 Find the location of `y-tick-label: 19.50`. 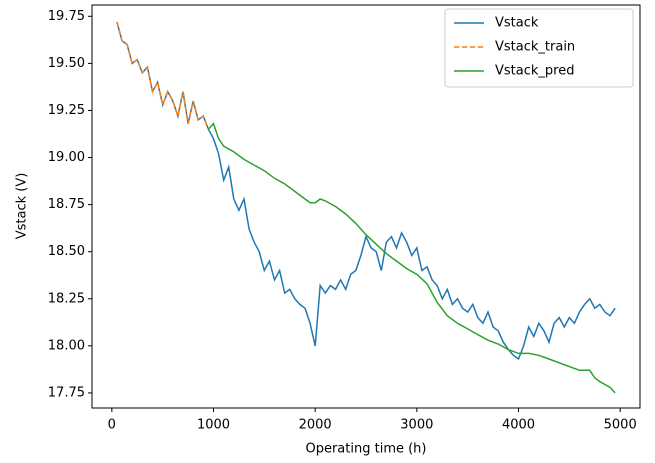

y-tick-label: 19.50 is located at coordinates (66, 63).